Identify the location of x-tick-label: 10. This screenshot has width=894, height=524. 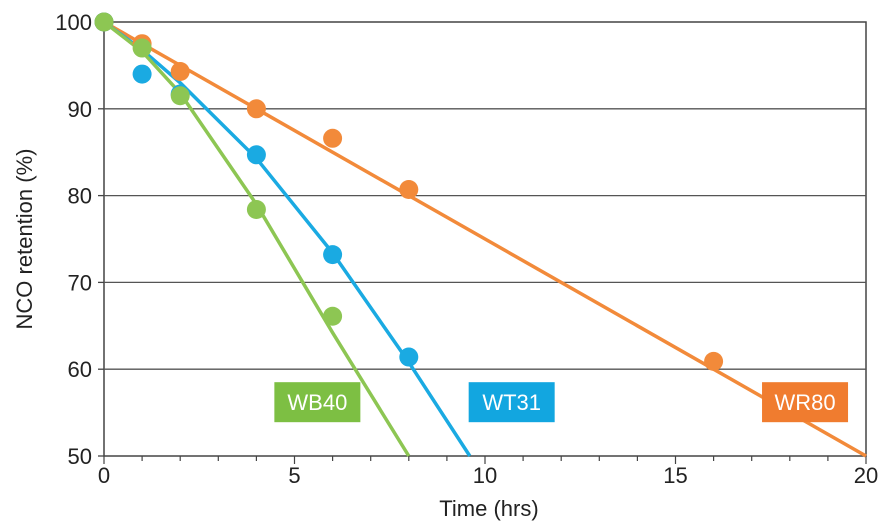
(485, 475).